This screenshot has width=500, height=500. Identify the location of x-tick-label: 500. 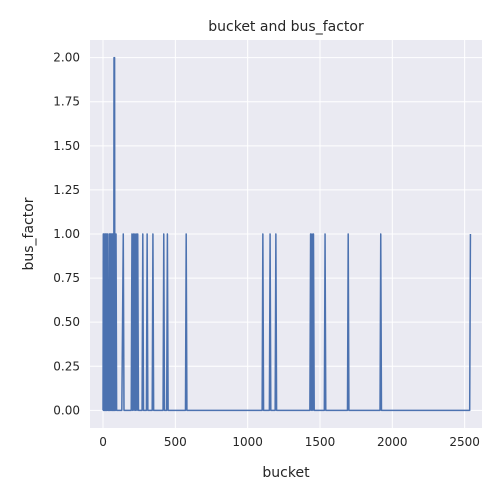
(175, 442).